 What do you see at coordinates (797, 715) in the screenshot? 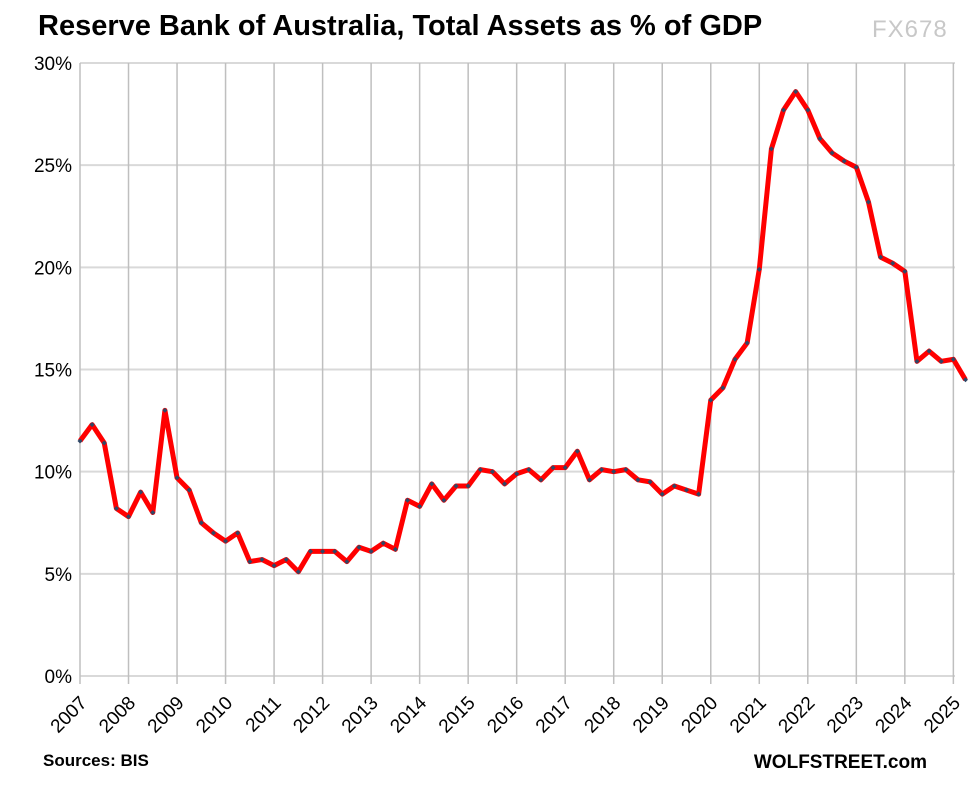
I see `x-tick-label: 2022` at bounding box center [797, 715].